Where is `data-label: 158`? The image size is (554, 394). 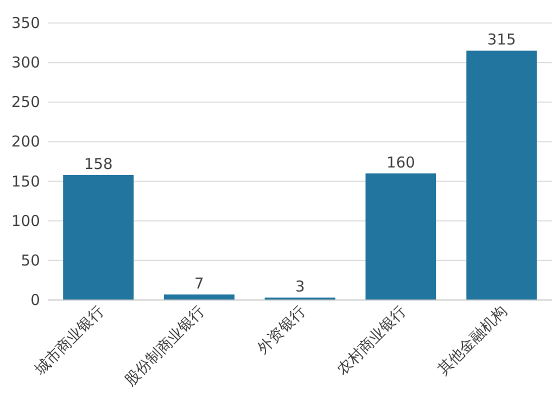
data-label: 158 is located at coordinates (98, 163).